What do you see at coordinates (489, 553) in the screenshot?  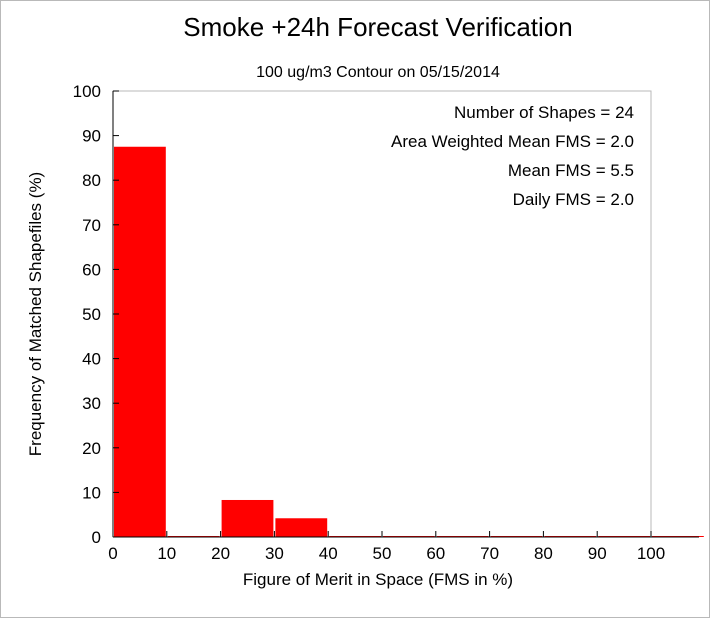 I see `x-tick-label-70: 70` at bounding box center [489, 553].